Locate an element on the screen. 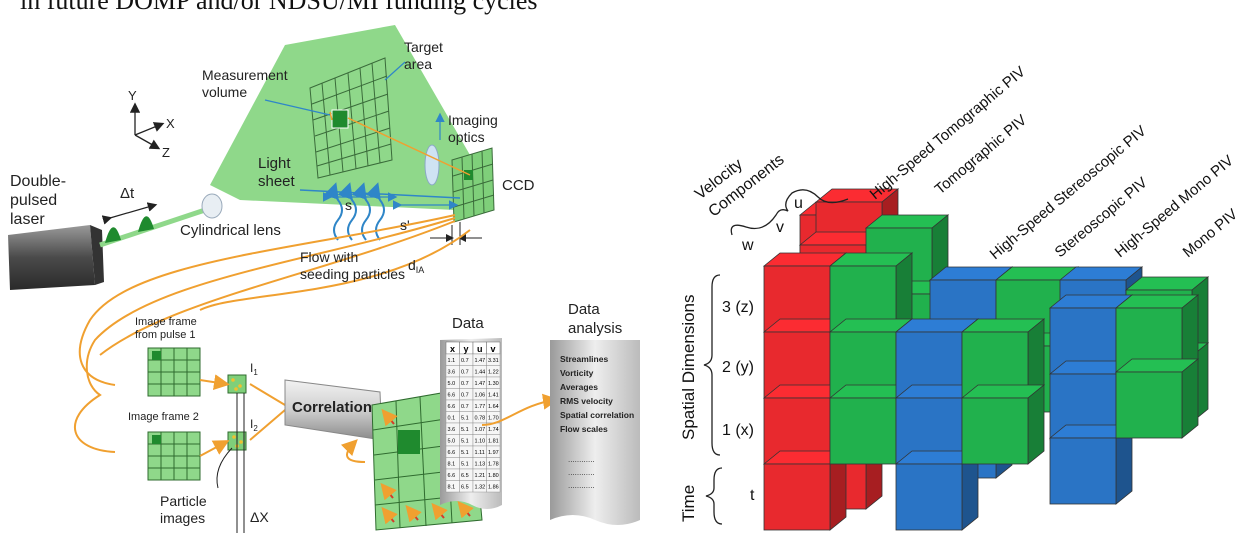 This screenshot has height=533, width=1256. data-cell: 1.06 is located at coordinates (480, 396).